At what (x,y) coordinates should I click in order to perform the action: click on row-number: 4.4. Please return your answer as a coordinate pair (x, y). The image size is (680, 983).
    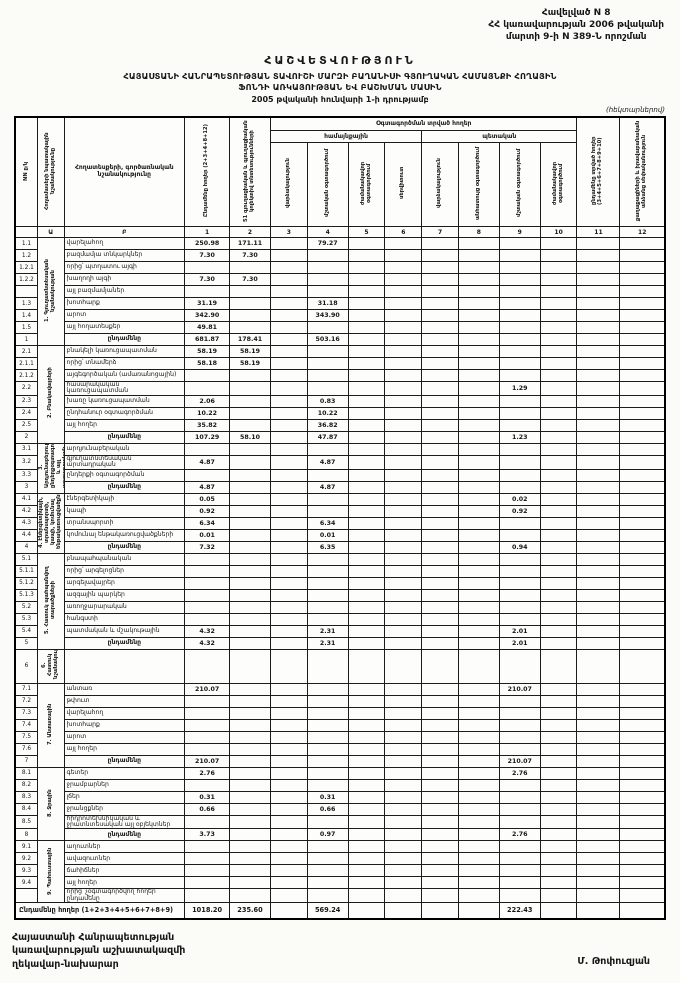
    Looking at the image, I should click on (26, 535).